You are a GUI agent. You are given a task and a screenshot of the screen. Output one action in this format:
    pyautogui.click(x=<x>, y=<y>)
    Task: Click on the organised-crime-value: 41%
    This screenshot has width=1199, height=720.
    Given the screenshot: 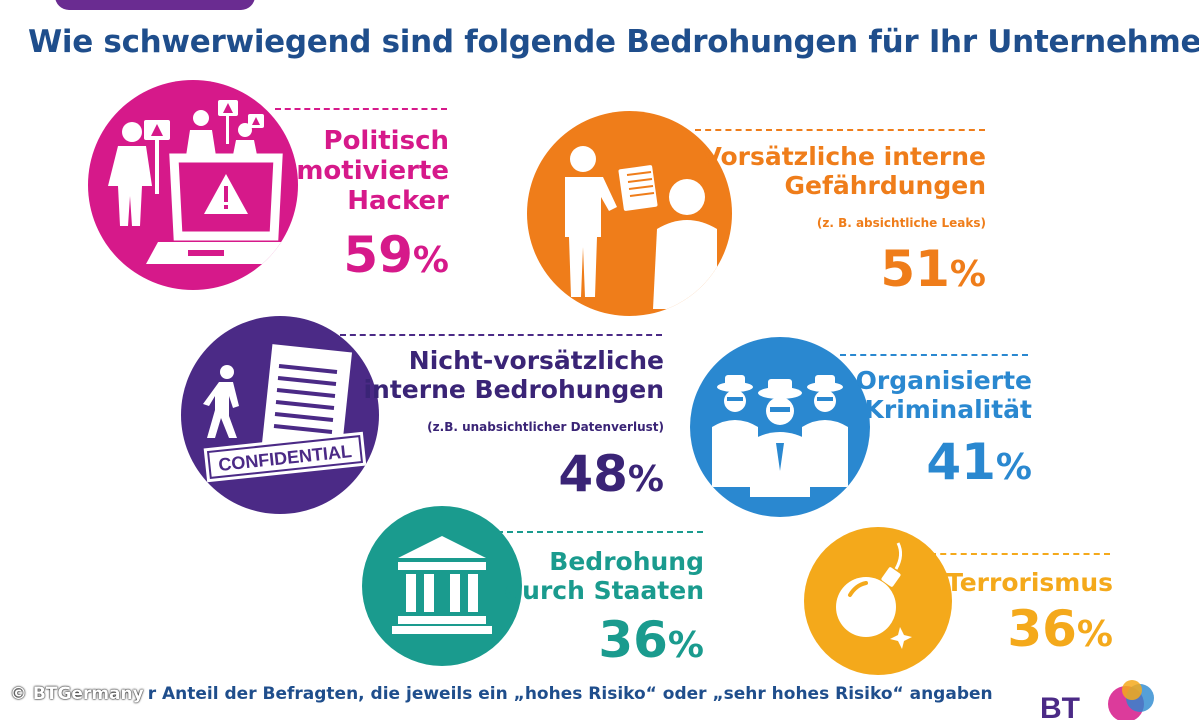 What is the action you would take?
    pyautogui.click(x=979, y=462)
    